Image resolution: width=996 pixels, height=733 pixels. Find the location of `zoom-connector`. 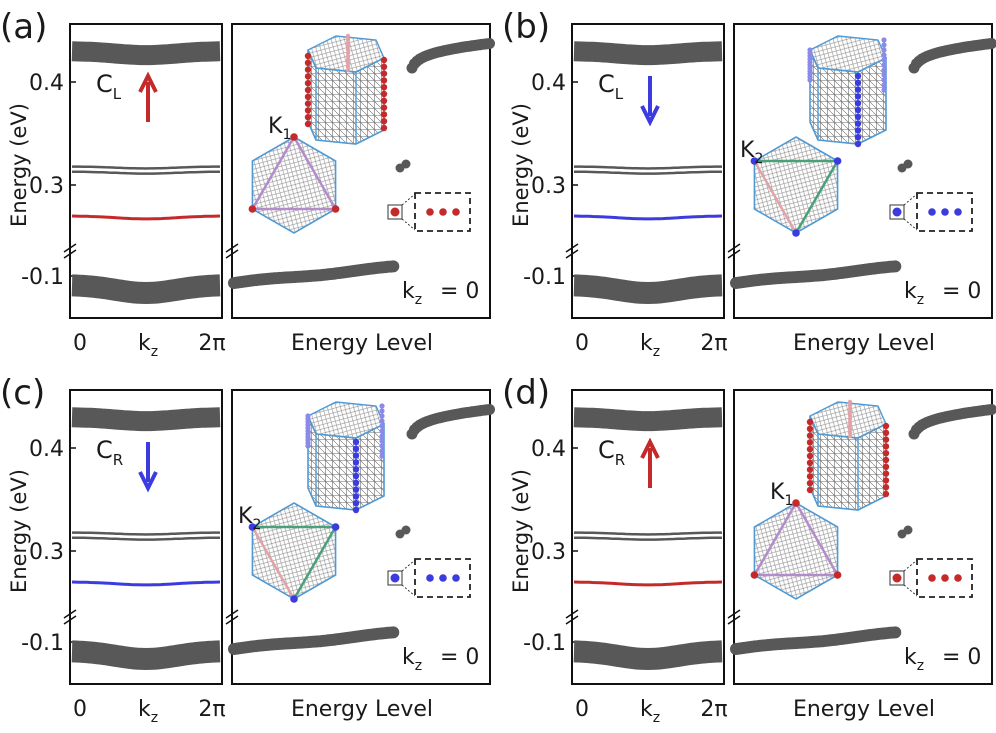

zoom-connector is located at coordinates (408, 578).